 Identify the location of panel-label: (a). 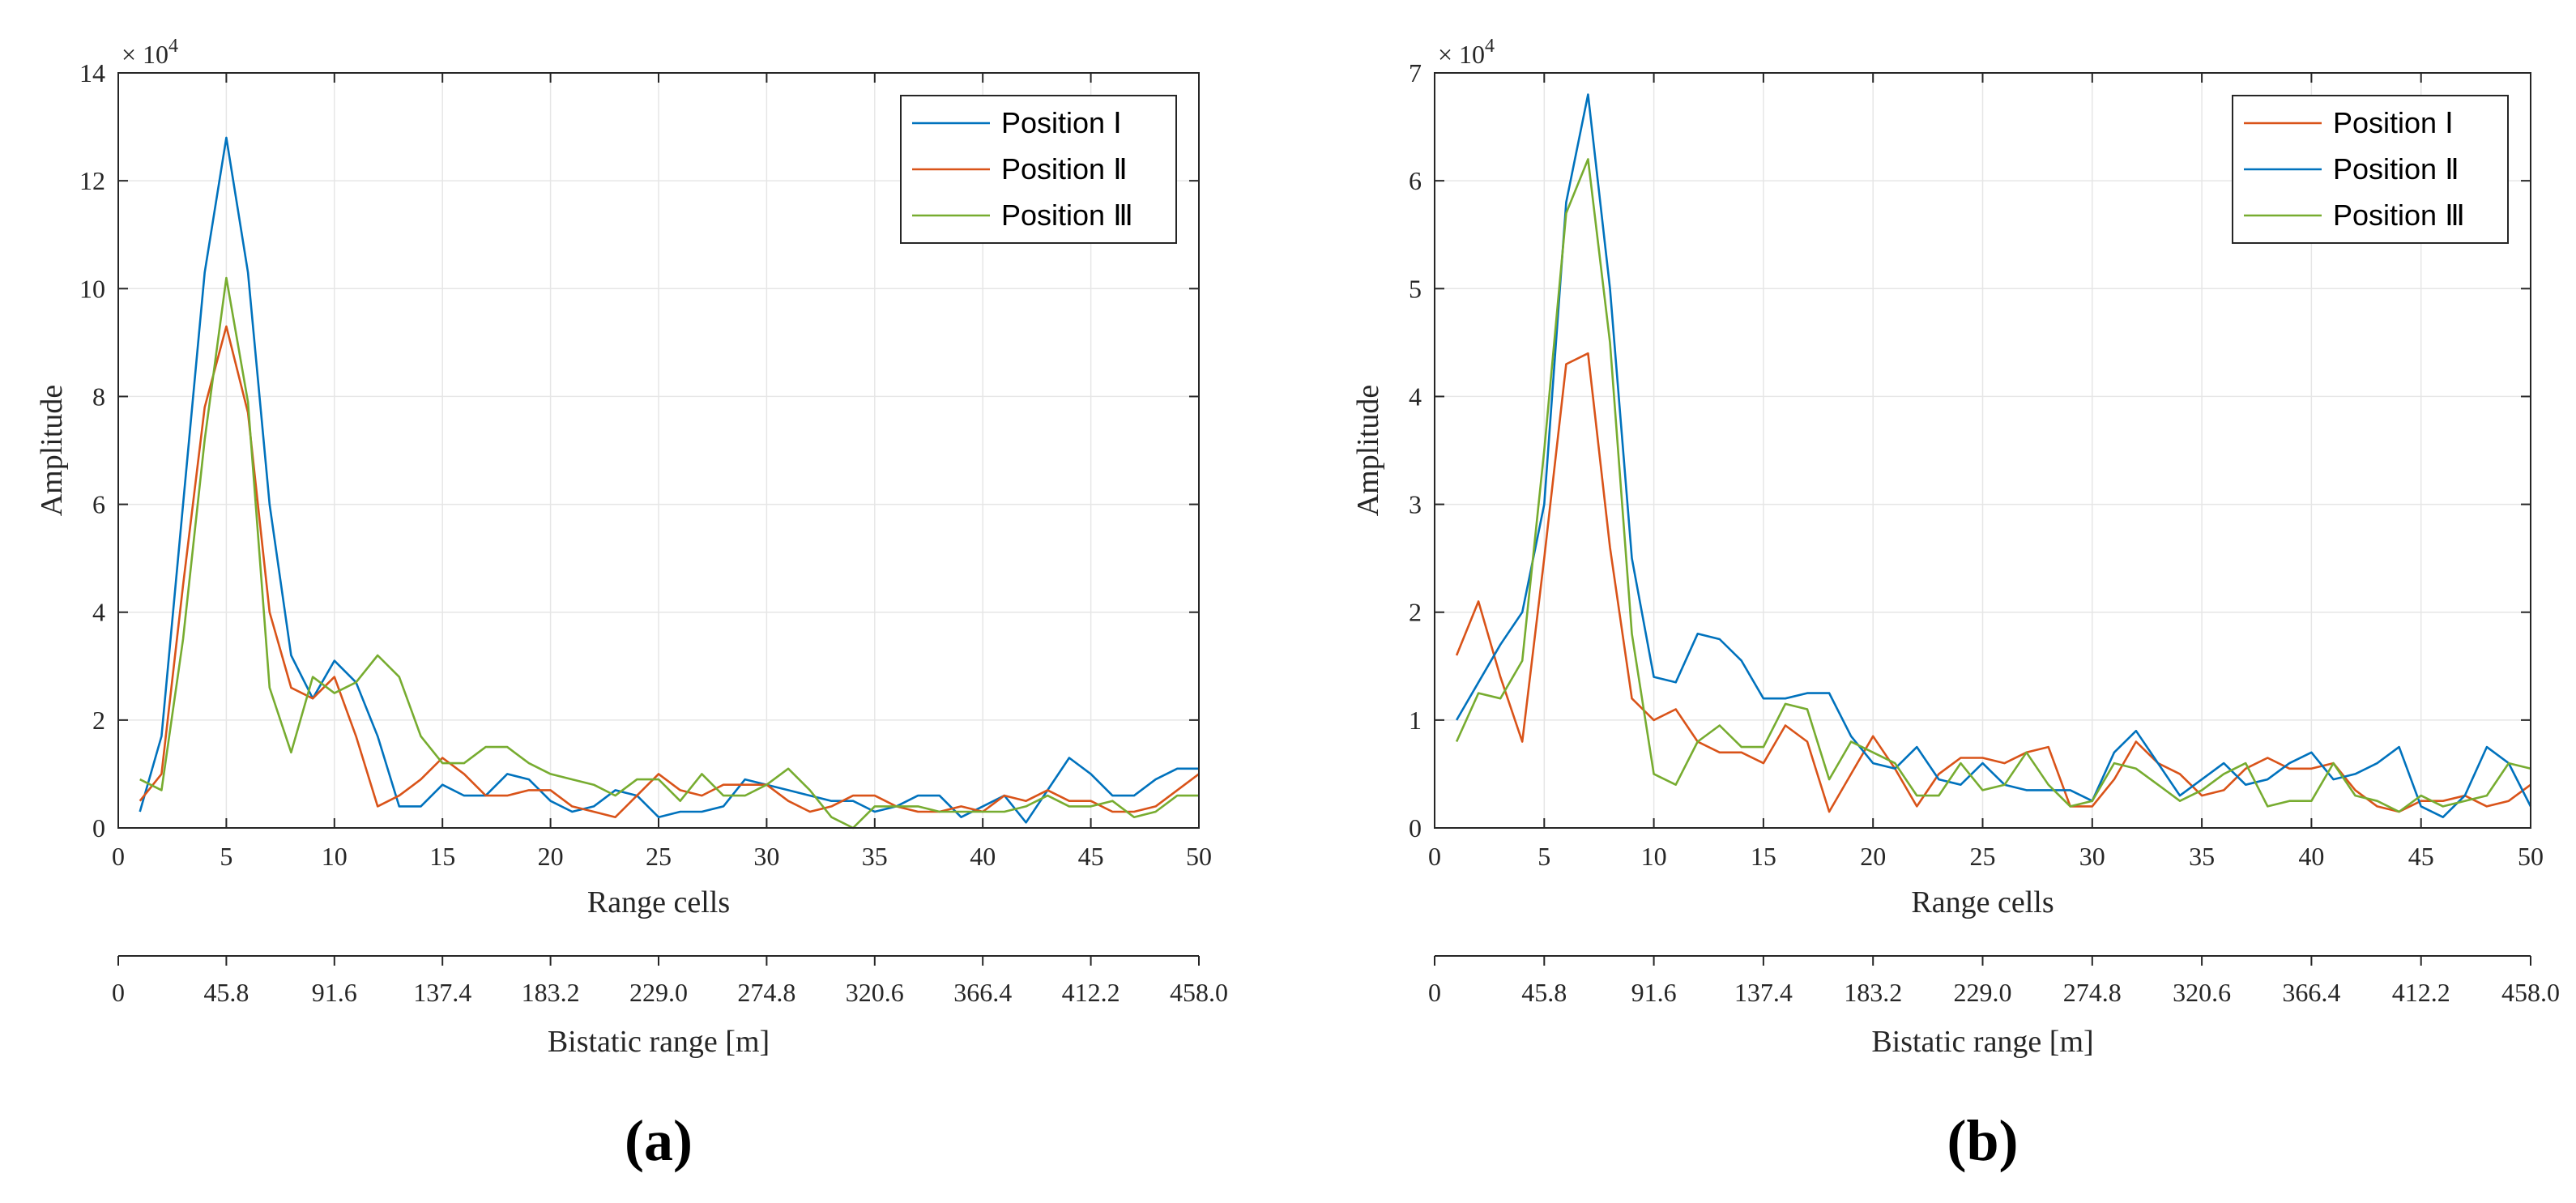
(659, 1140).